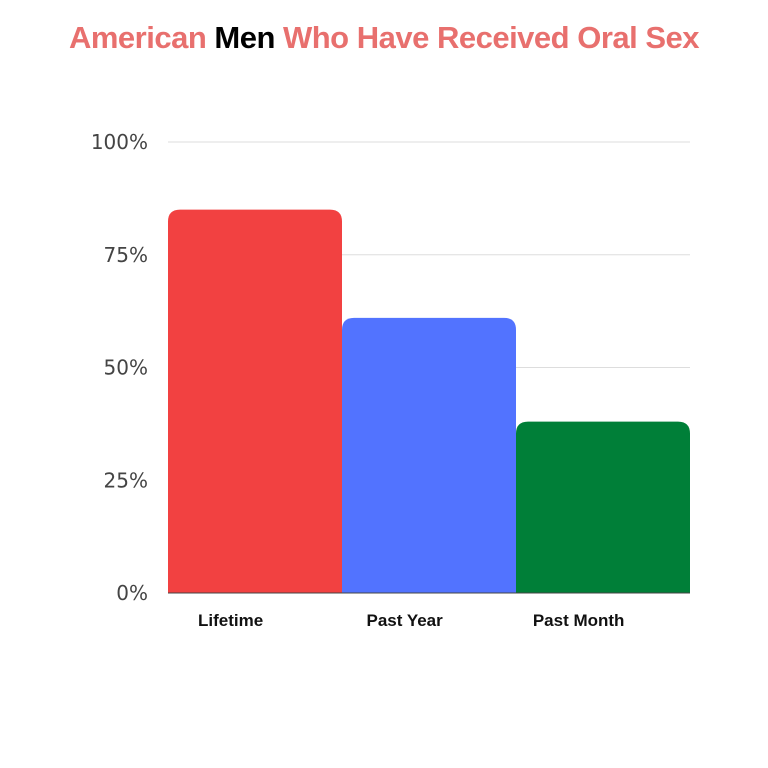 The image size is (768, 768). Describe the element at coordinates (255, 401) in the screenshot. I see `bar-lifetime` at that location.